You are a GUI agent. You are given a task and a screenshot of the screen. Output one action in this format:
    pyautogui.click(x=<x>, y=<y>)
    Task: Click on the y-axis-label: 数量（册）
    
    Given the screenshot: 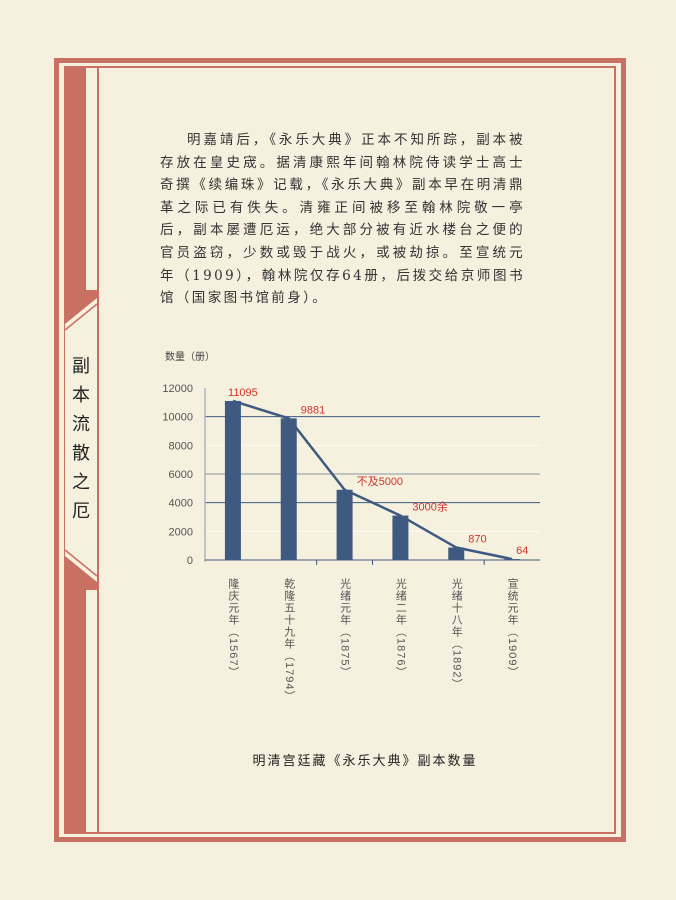 What is the action you would take?
    pyautogui.click(x=190, y=356)
    